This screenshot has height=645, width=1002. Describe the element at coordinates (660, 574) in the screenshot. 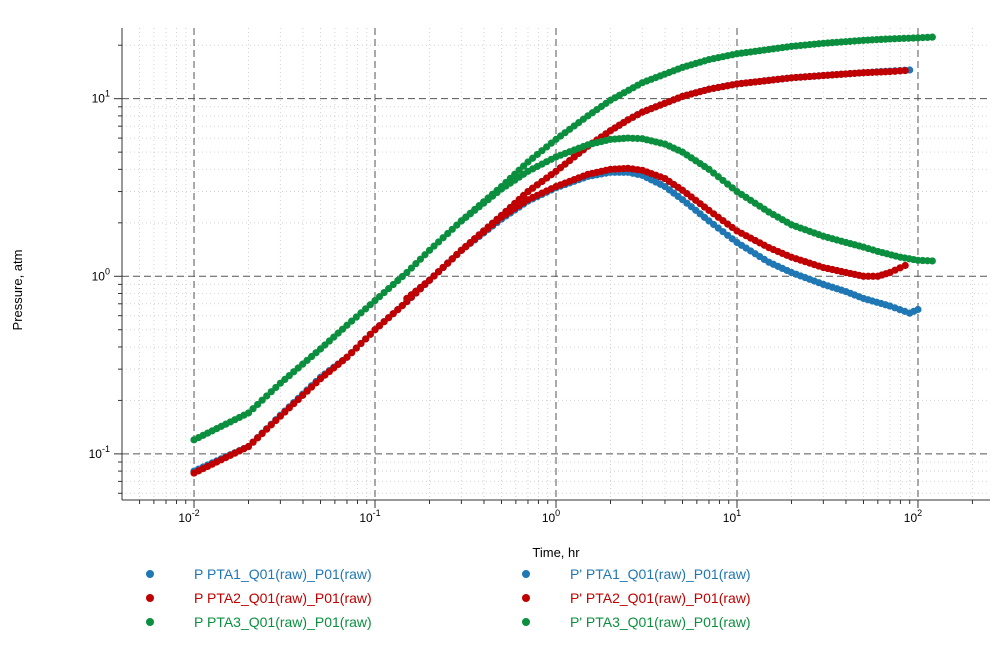

I see `legend-label: P' PTA1_Q01(raw)_P01(raw)` at that location.